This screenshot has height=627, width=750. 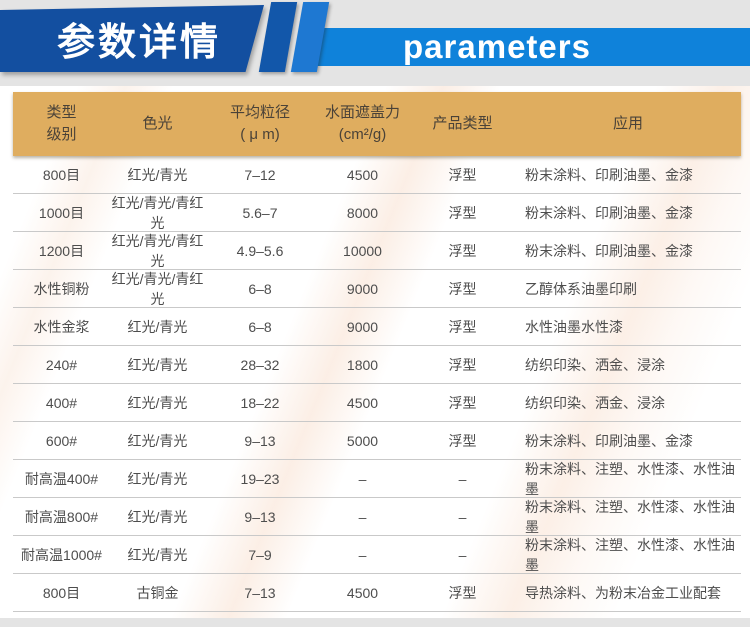 What do you see at coordinates (362, 364) in the screenshot?
I see `cell-water-coverage: 1800` at bounding box center [362, 364].